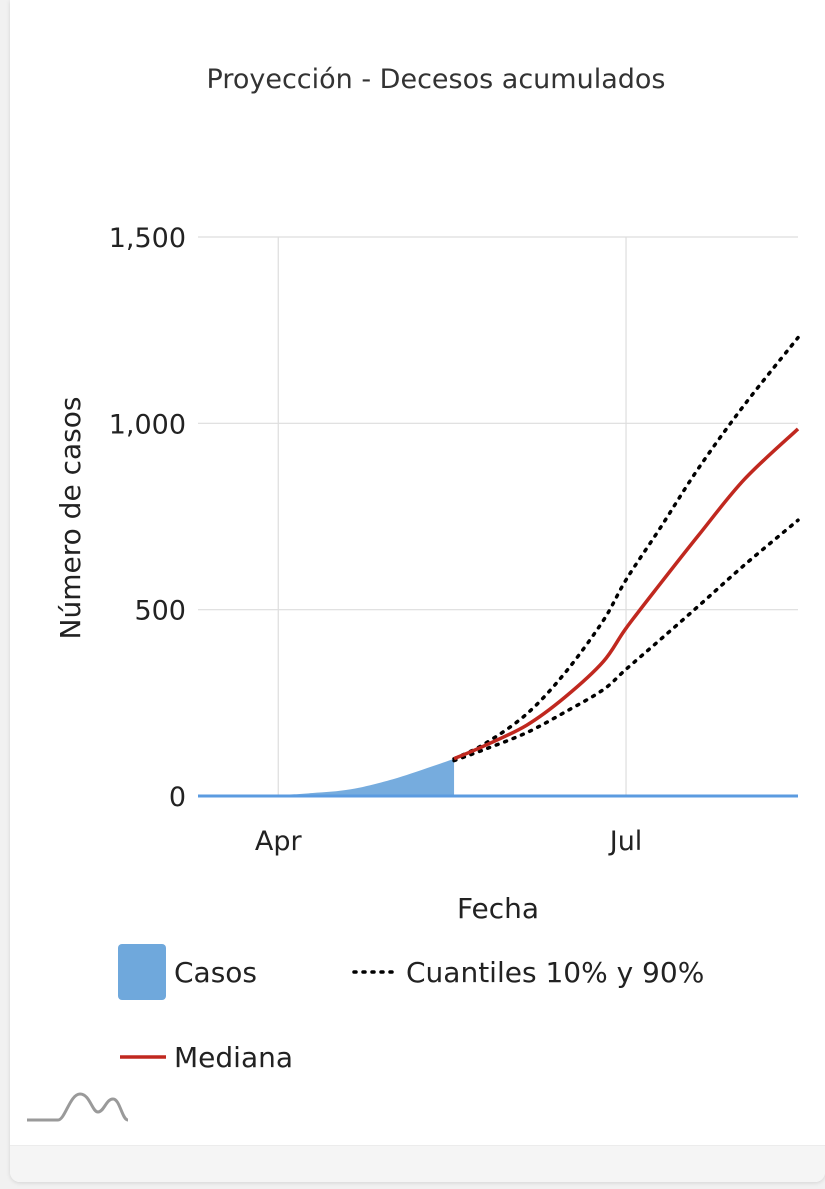 This screenshot has width=825, height=1189. I want to click on series-casos-area-shape, so click(326, 777).